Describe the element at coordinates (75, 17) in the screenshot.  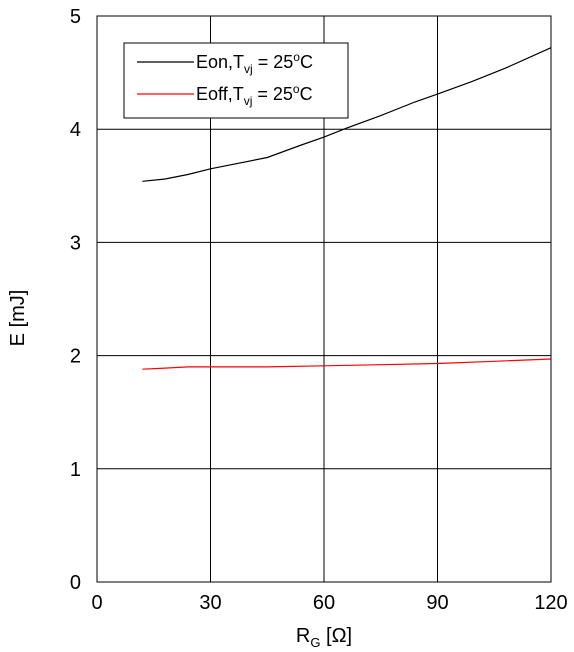
I see `y-tick-label: 5` at that location.